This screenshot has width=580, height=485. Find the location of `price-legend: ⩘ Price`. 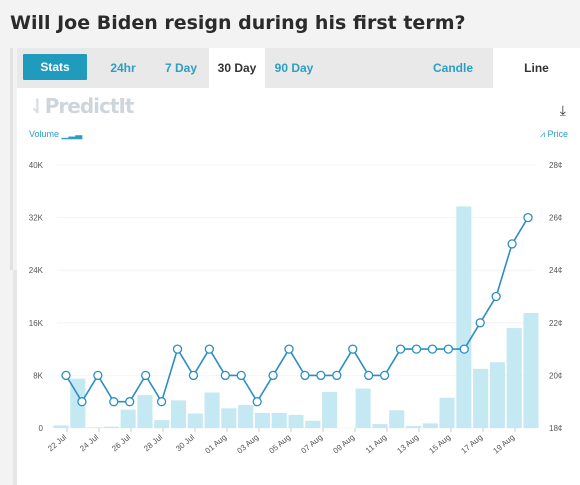

price-legend: ⩘ Price is located at coordinates (554, 134).